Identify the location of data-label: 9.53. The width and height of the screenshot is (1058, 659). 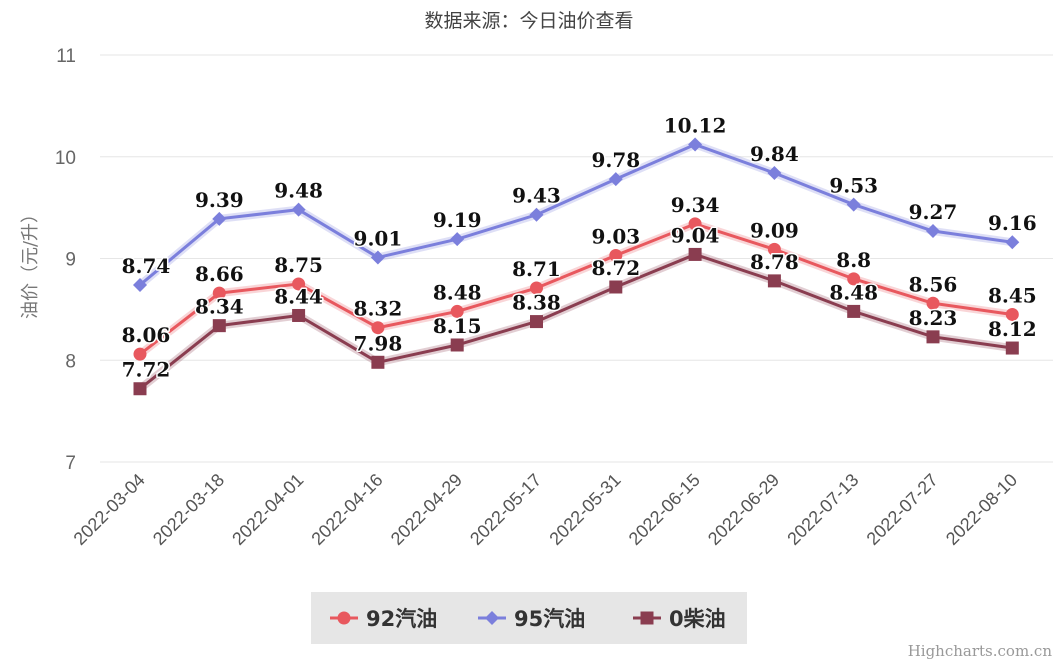
(853, 186).